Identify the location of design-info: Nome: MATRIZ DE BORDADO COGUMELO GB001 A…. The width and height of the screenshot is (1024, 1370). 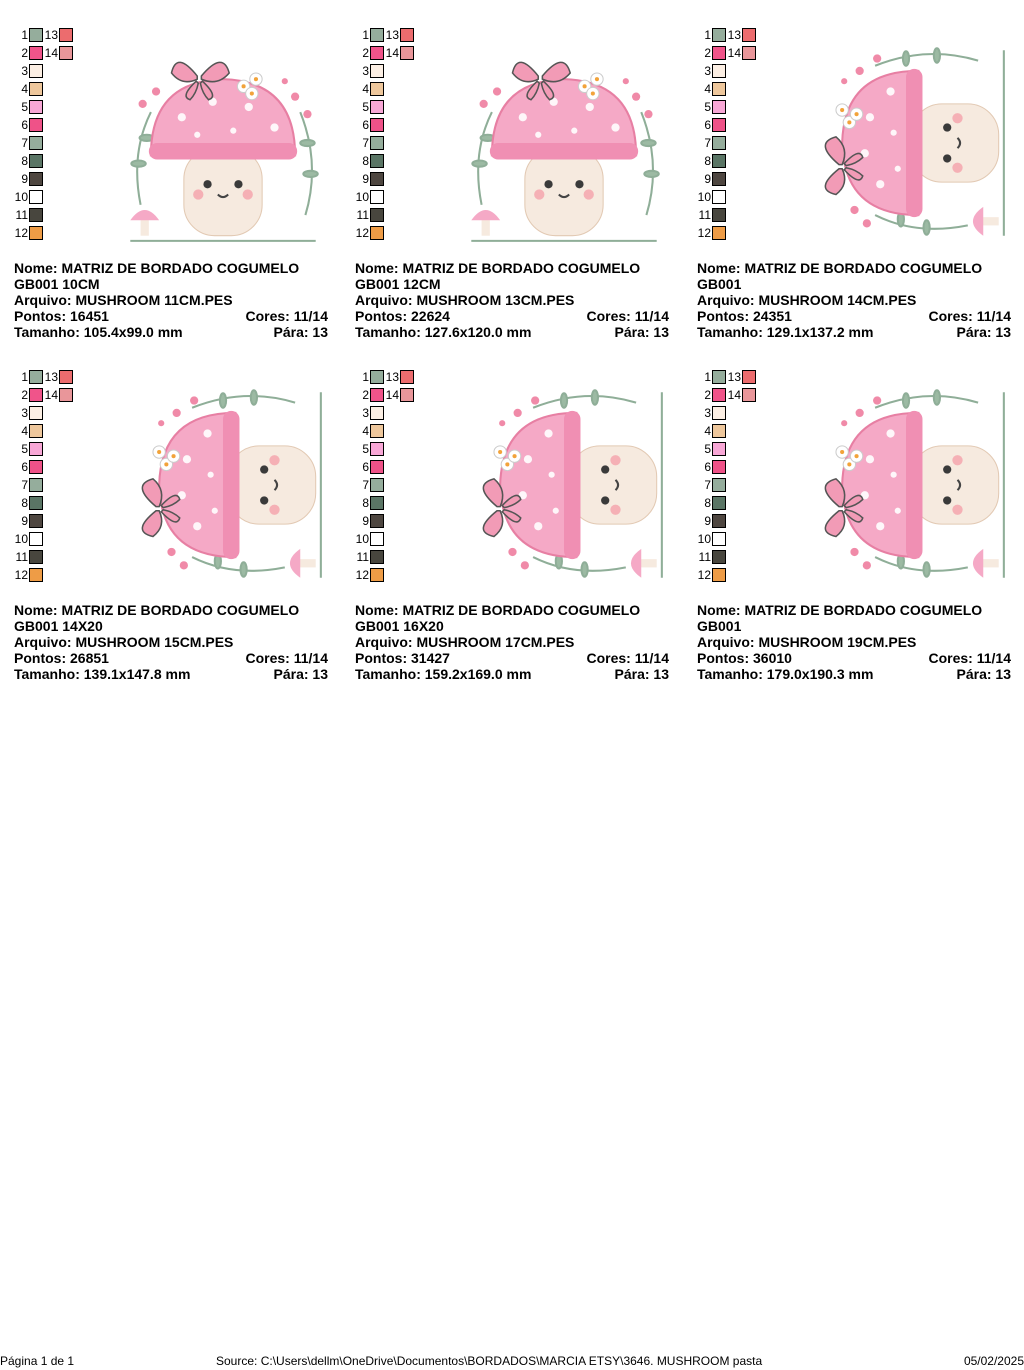
(854, 300).